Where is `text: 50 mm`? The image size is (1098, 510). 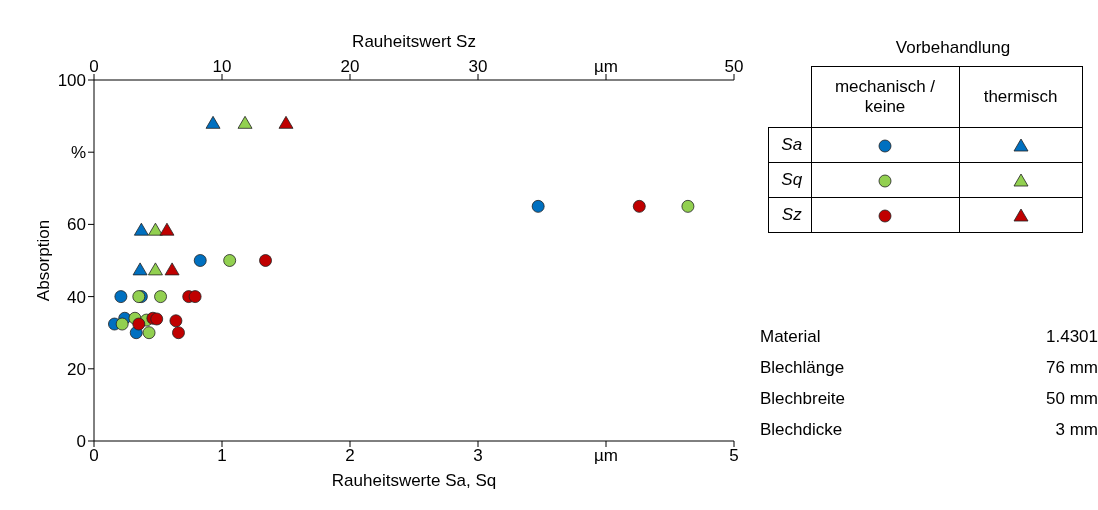
text: 50 mm is located at coordinates (1072, 399).